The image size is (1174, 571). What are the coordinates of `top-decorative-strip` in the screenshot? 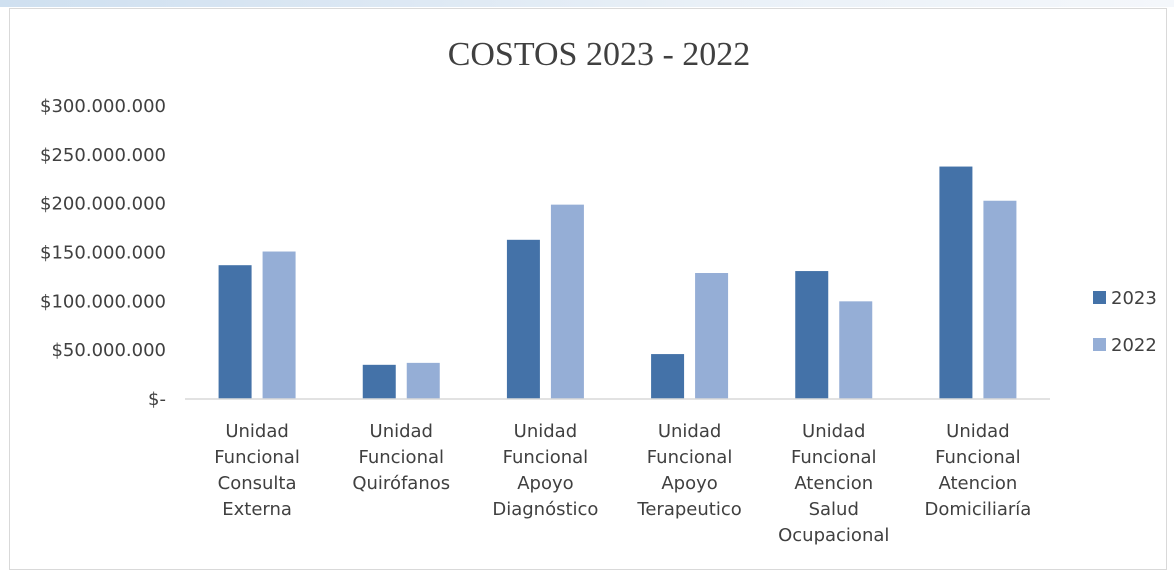 It's located at (587, 3).